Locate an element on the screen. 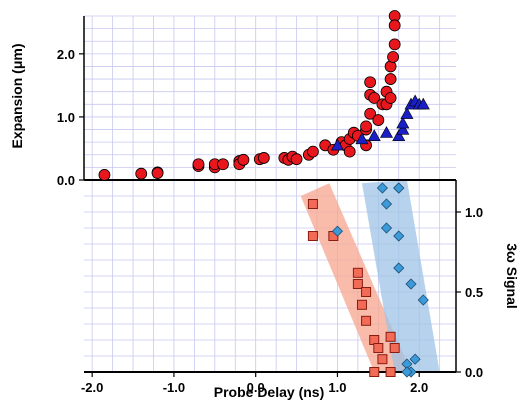 This screenshot has height=404, width=527. x-tick-label: -1.0 is located at coordinates (174, 387).